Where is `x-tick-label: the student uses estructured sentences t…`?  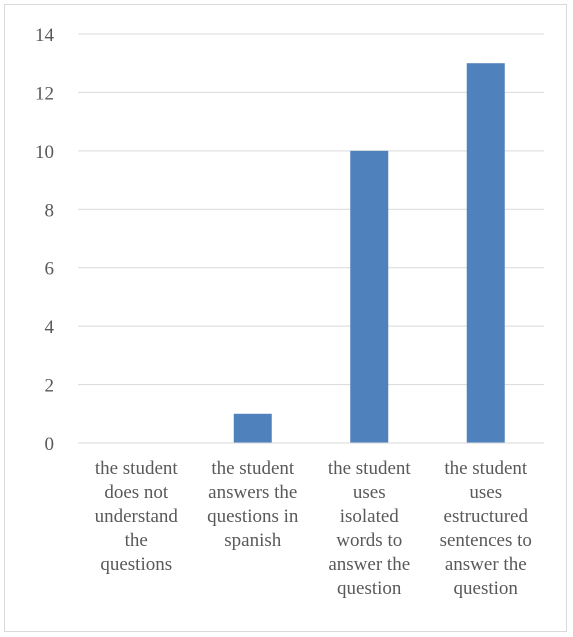 x-tick-label: the student uses estructured sentences t… is located at coordinates (485, 528).